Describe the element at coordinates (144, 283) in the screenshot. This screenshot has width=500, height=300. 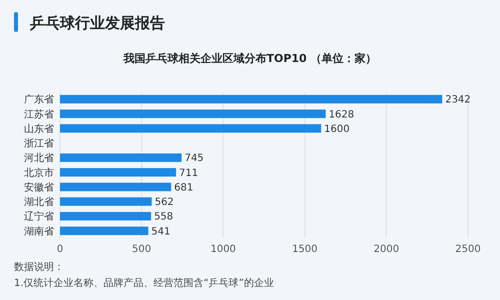
I see `text: 1.仅统计企业名称、品牌产品、经营范围含“乒乓球”的企业` at that location.